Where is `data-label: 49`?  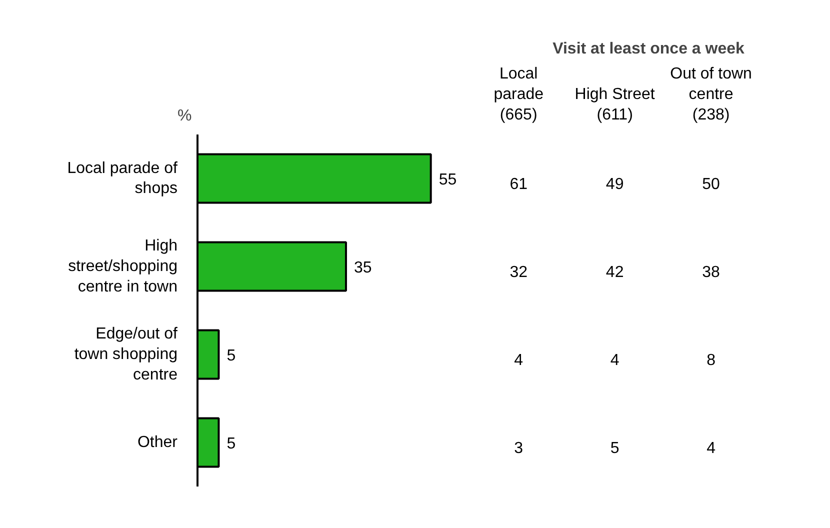 data-label: 49 is located at coordinates (615, 184).